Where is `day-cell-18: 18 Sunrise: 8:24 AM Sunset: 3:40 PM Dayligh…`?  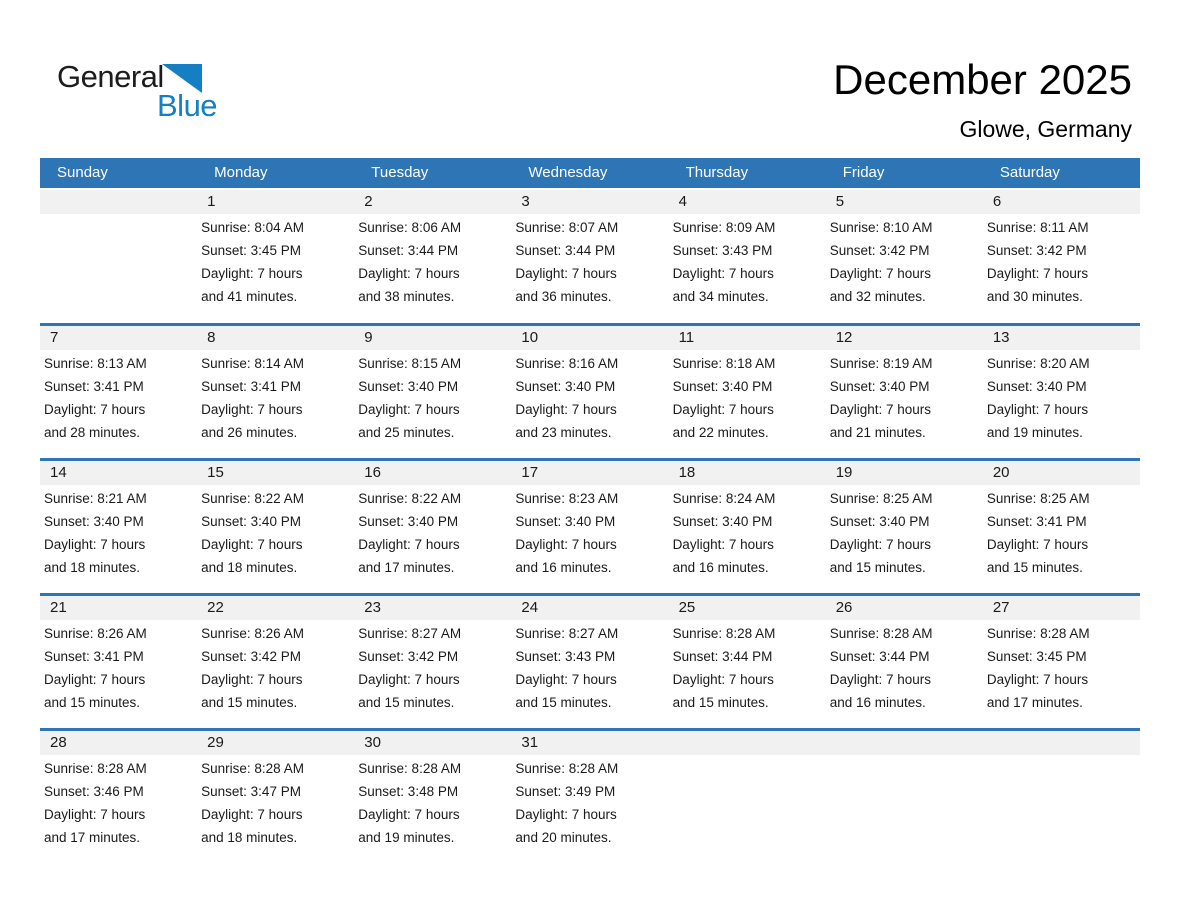 day-cell-18: 18 Sunrise: 8:24 AM Sunset: 3:40 PM Dayligh… is located at coordinates (747, 527).